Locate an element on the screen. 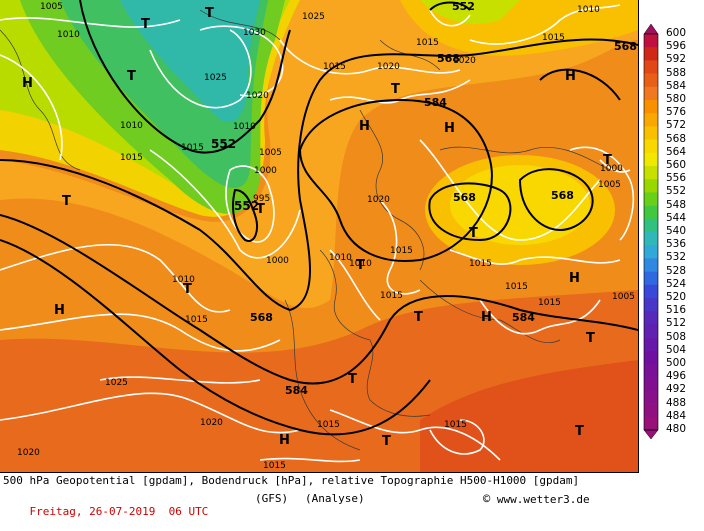  colorbar-bottom-arrow is located at coordinates (651, 434).